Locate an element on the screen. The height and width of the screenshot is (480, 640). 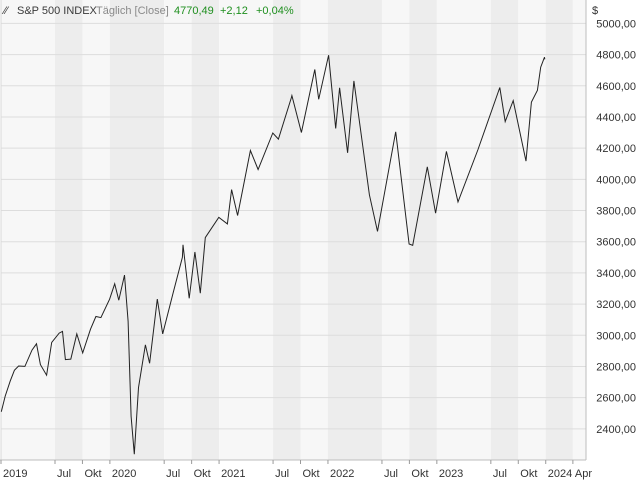
y-tick-label: 4400,00 is located at coordinates (616, 118).